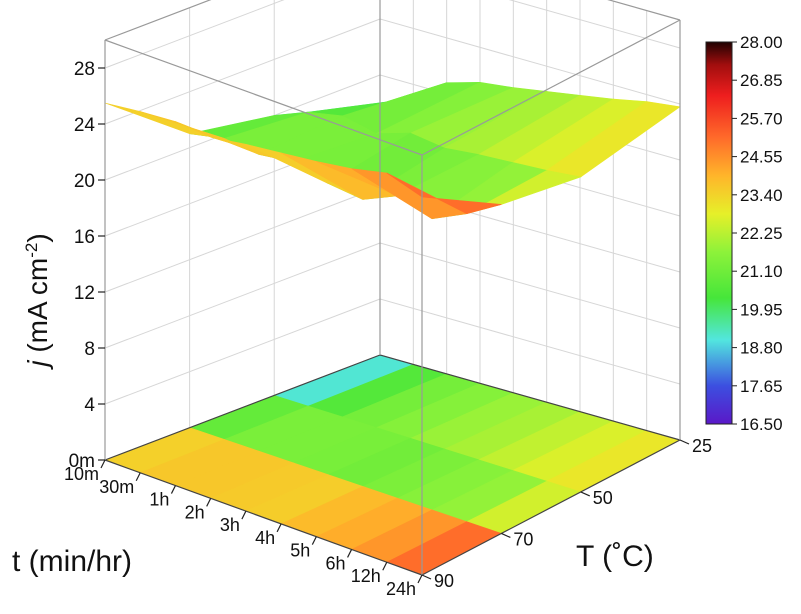 Image resolution: width=801 pixels, height=614 pixels. Describe the element at coordinates (84, 293) in the screenshot. I see `z-tick-label: 12` at that location.